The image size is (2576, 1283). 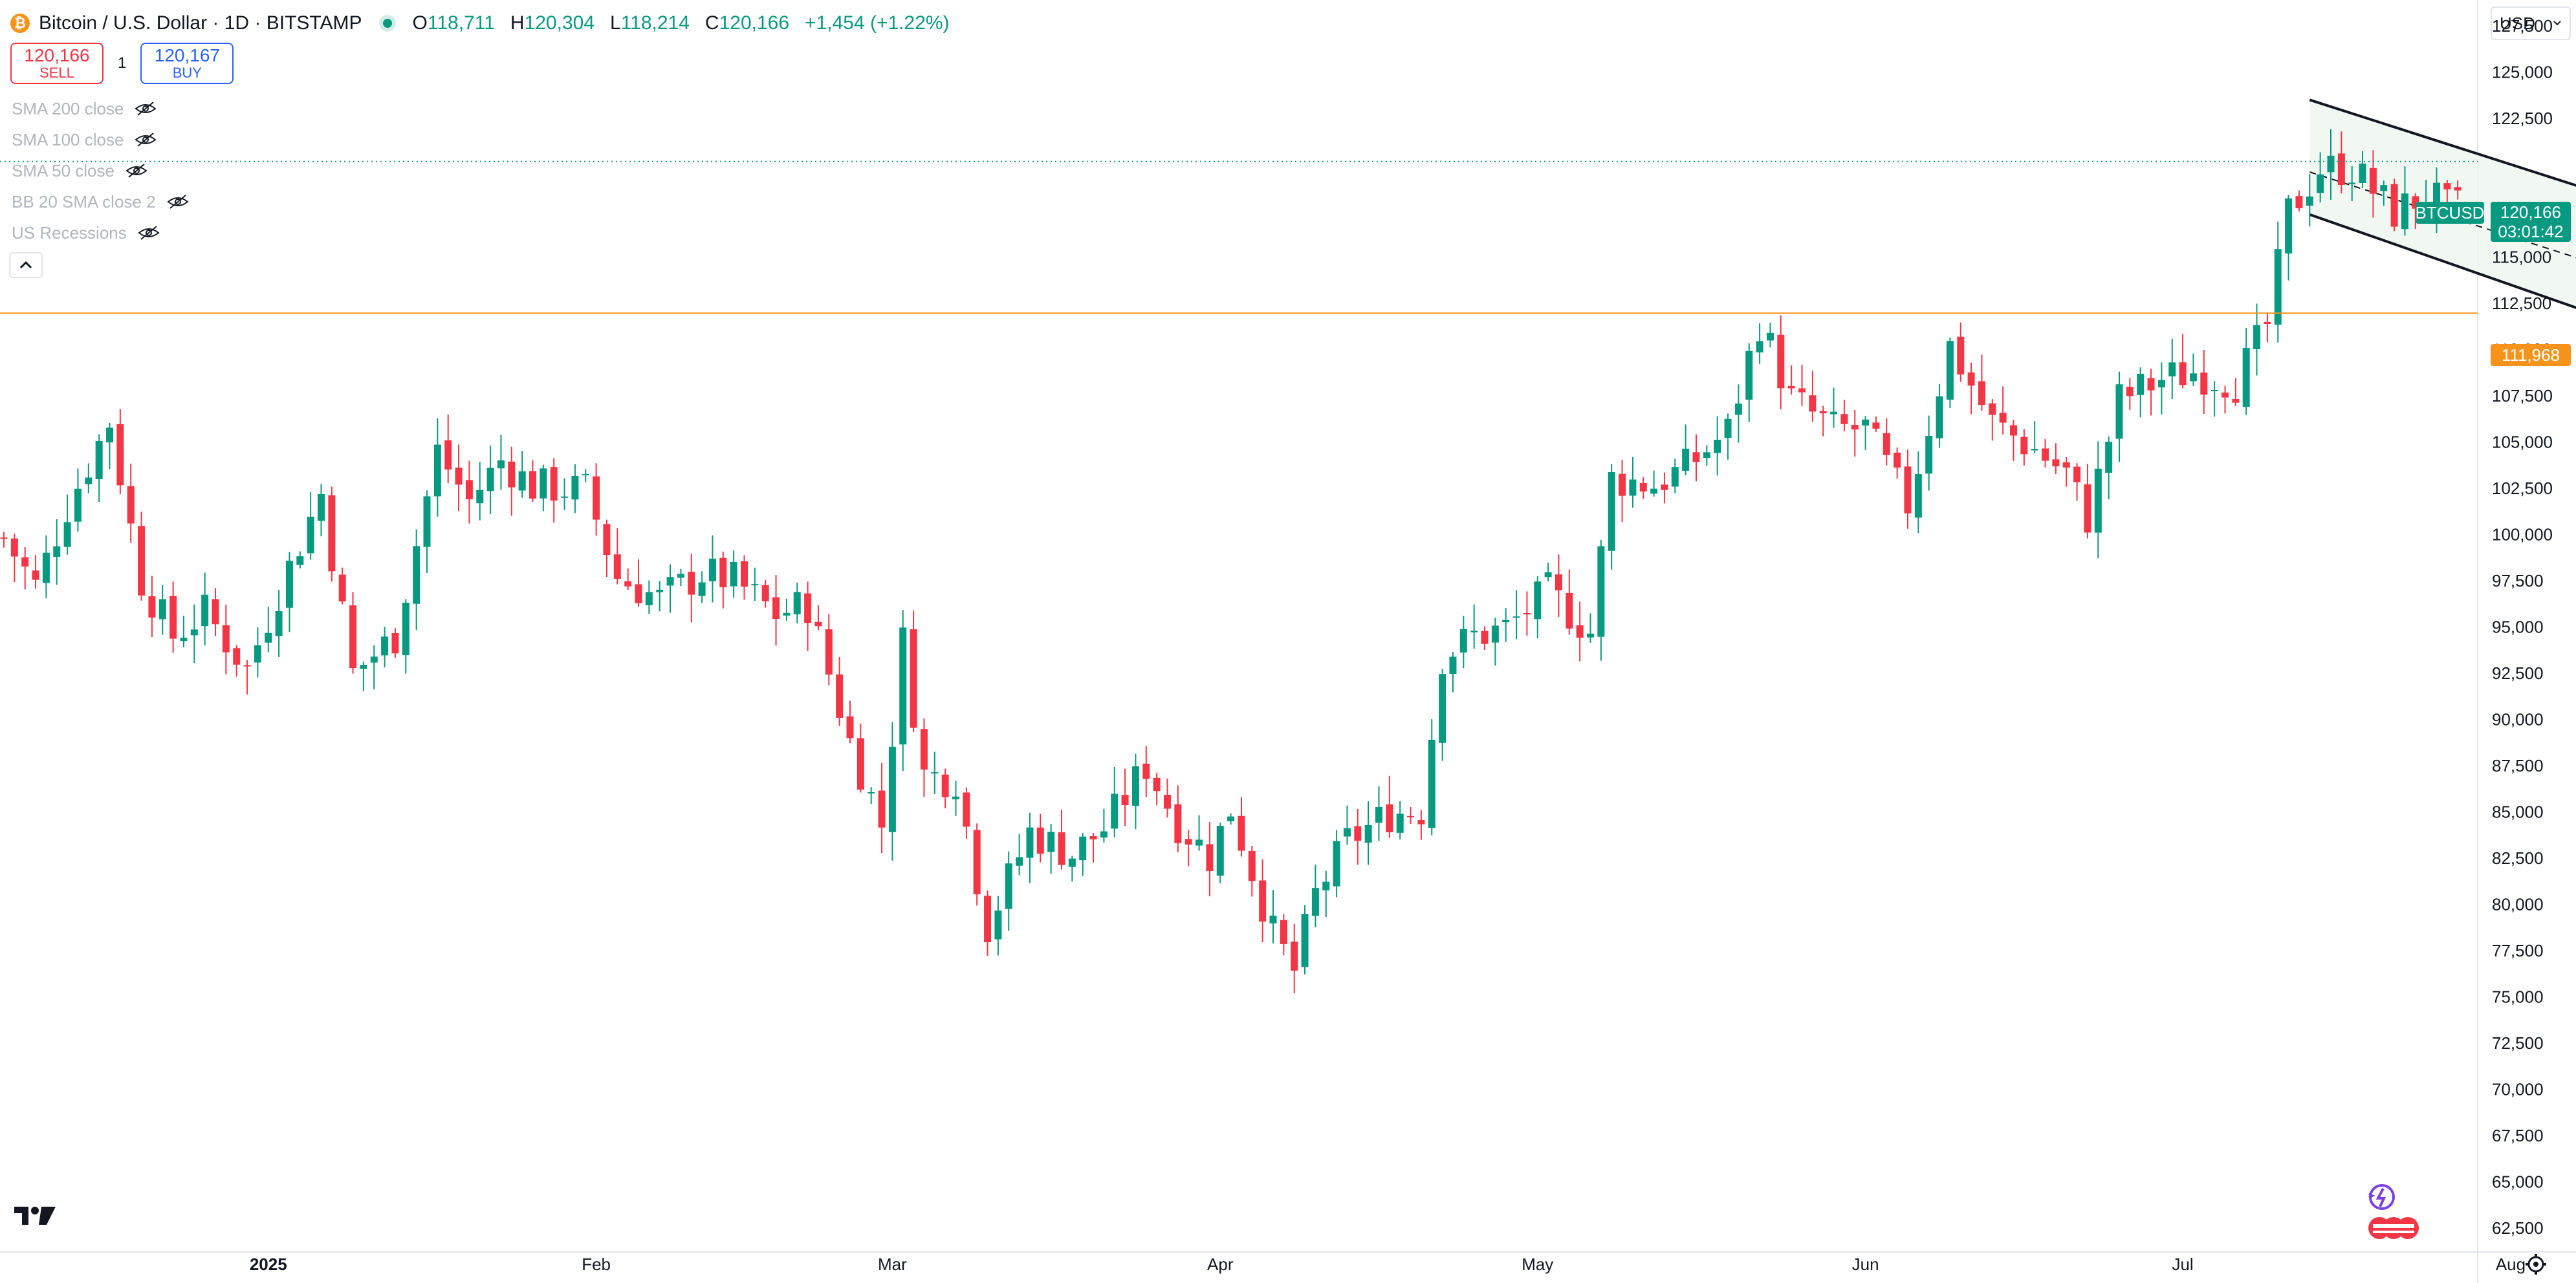 I want to click on chevron-down-icon, so click(x=2557, y=24).